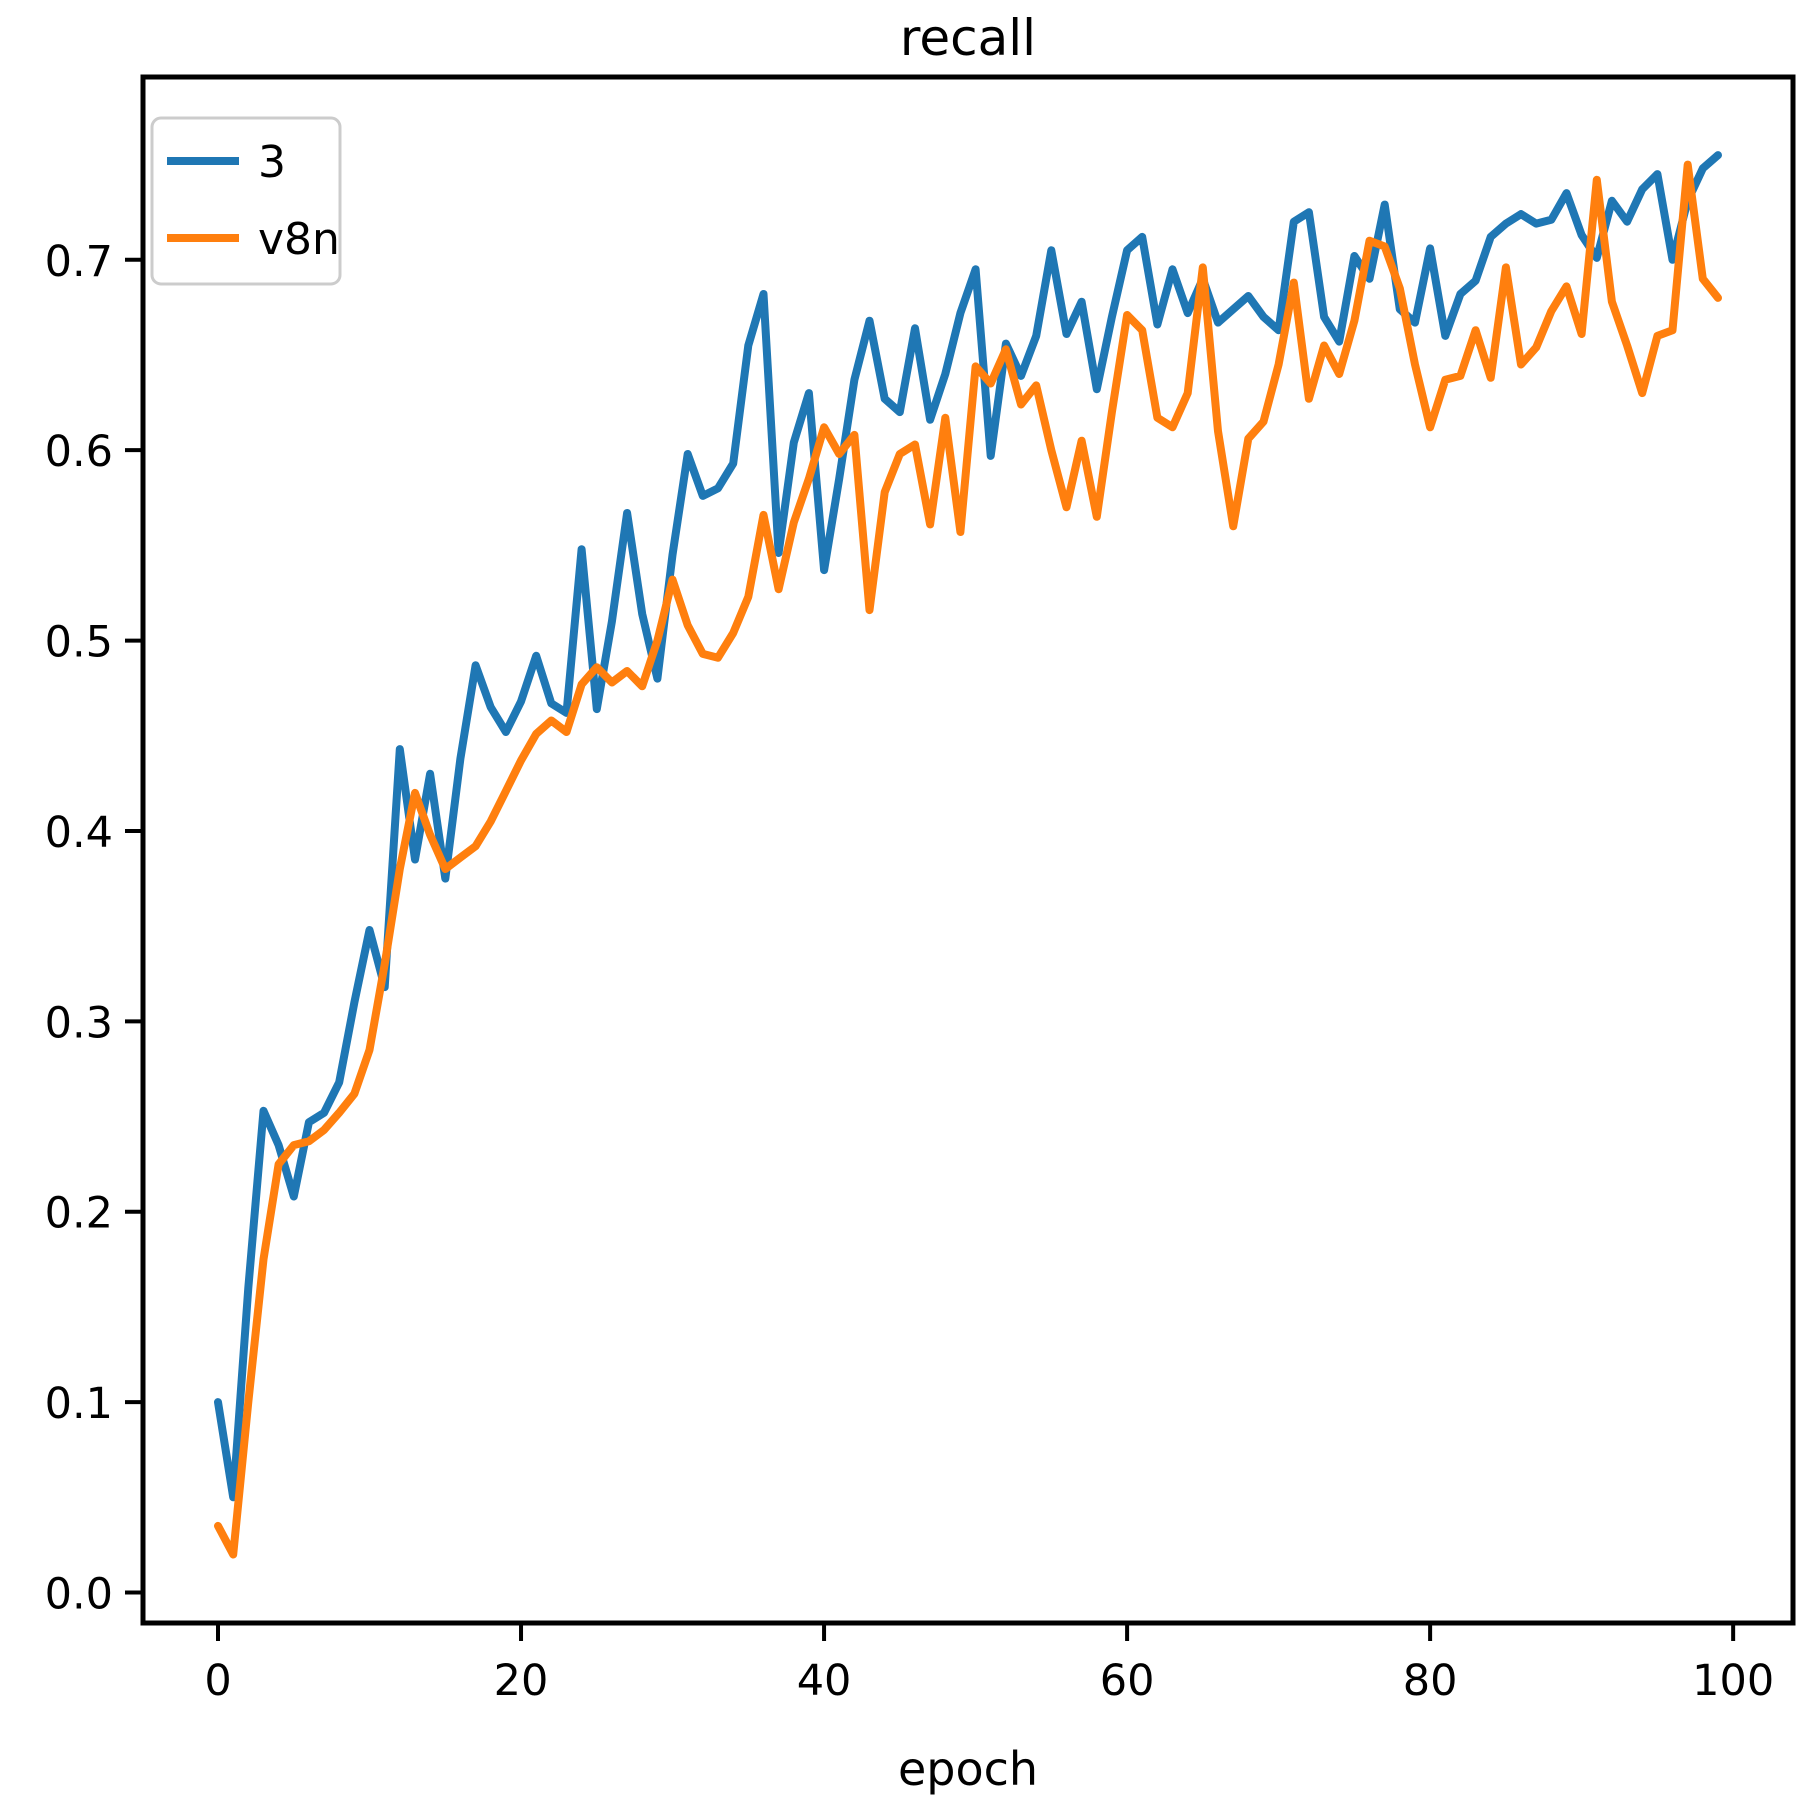 This screenshot has height=1810, width=1816. I want to click on legend: 3 v8n, so click(246, 201).